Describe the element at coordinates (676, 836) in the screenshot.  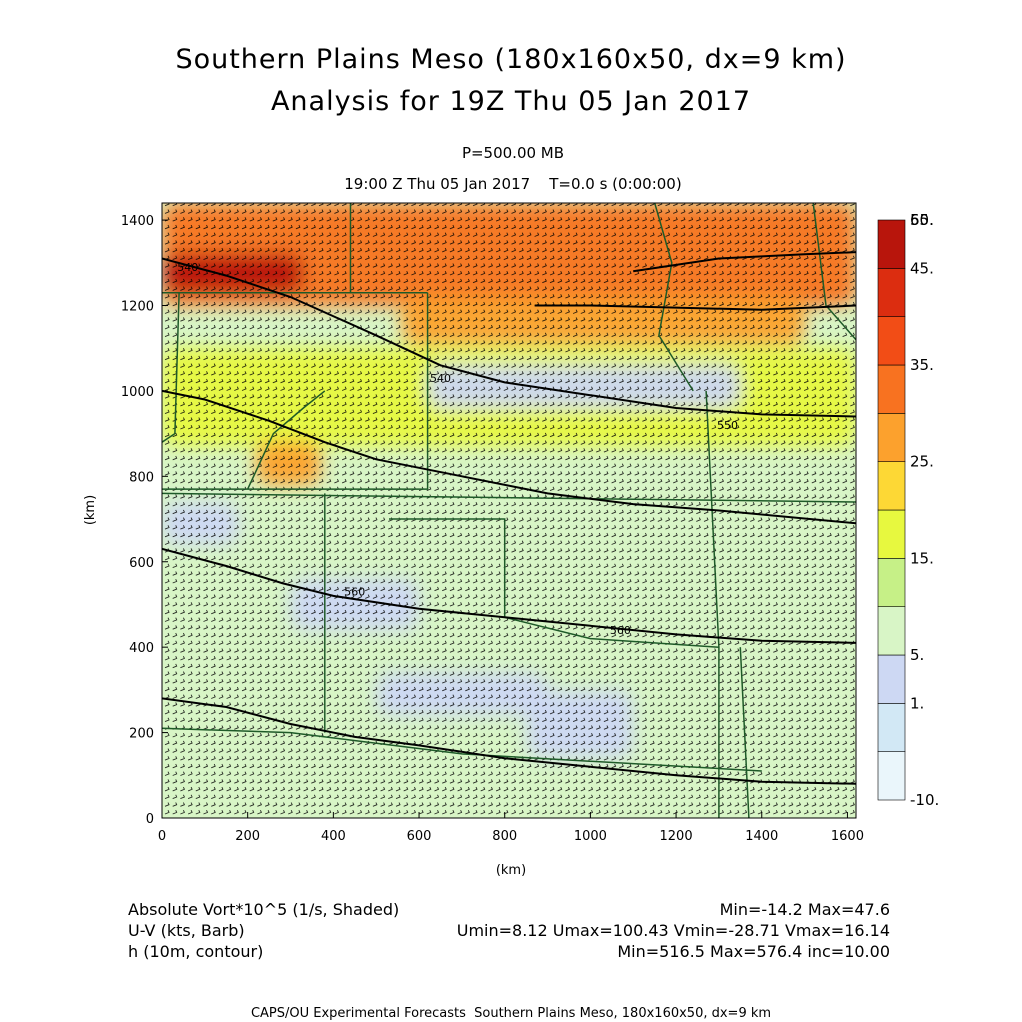
I see `x-tick-label: 1200` at that location.